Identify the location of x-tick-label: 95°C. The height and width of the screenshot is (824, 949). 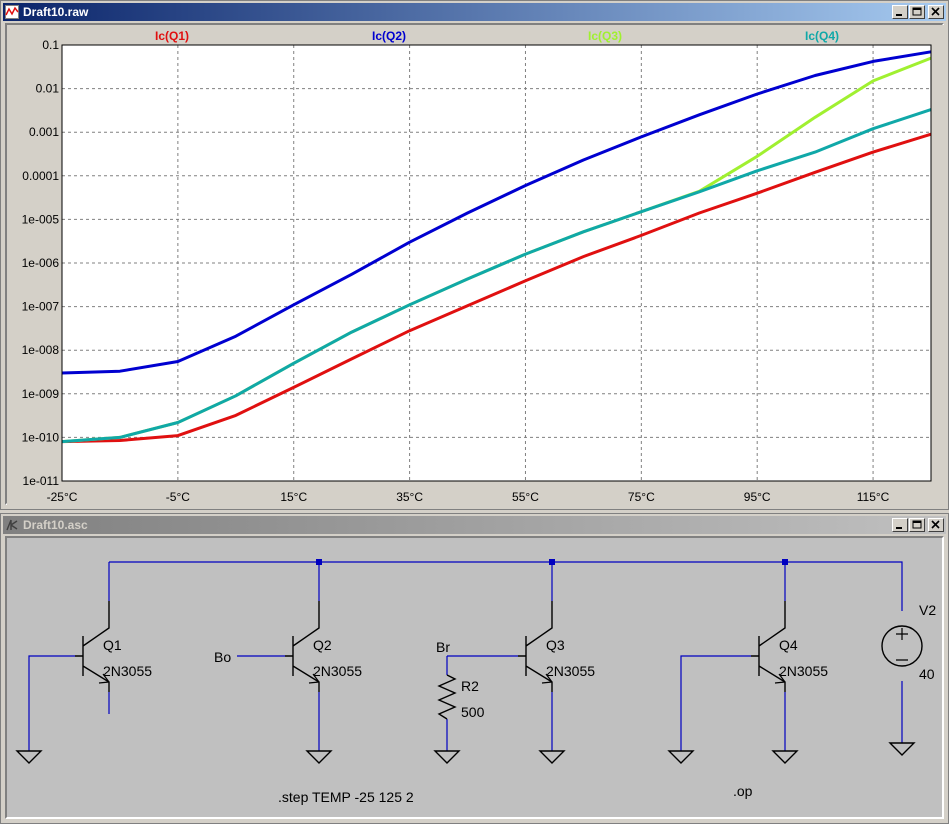
(757, 497).